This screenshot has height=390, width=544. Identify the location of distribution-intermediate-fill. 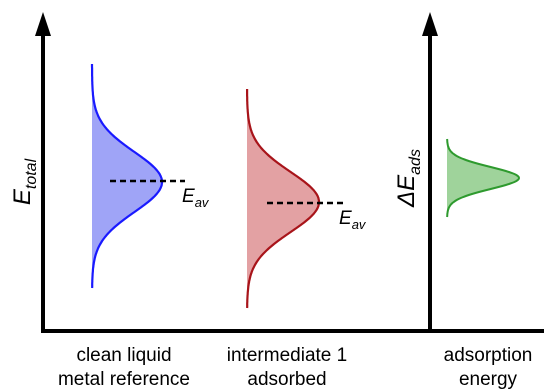
(283, 198).